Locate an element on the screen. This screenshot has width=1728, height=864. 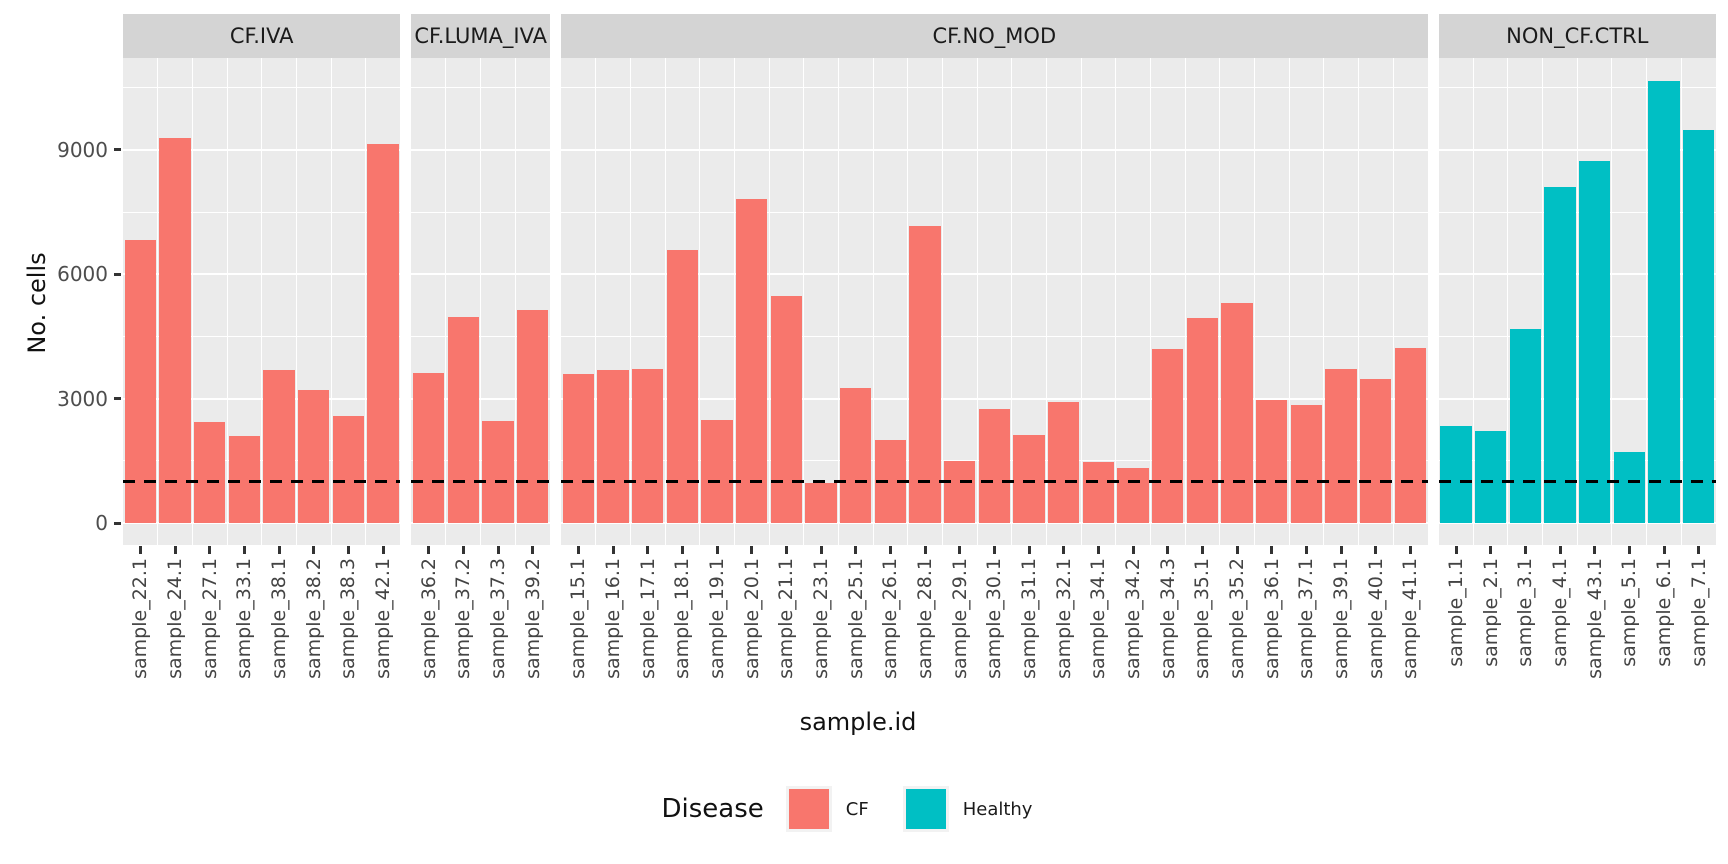
bar-sample_6.1 is located at coordinates (1664, 301).